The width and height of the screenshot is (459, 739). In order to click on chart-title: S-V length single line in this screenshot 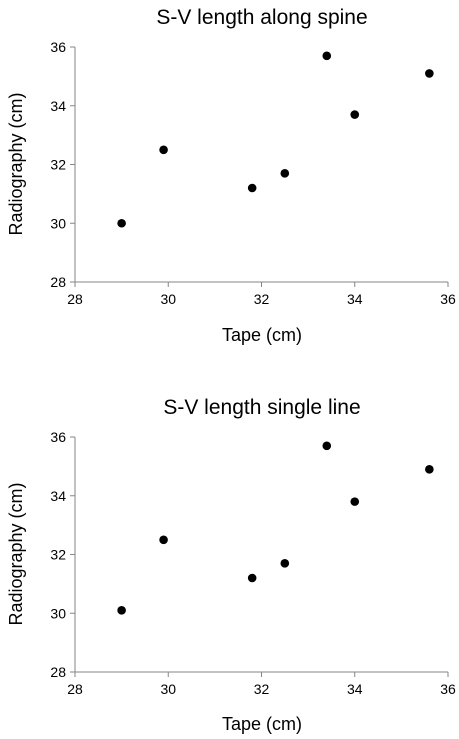, I will do `click(261, 407)`.